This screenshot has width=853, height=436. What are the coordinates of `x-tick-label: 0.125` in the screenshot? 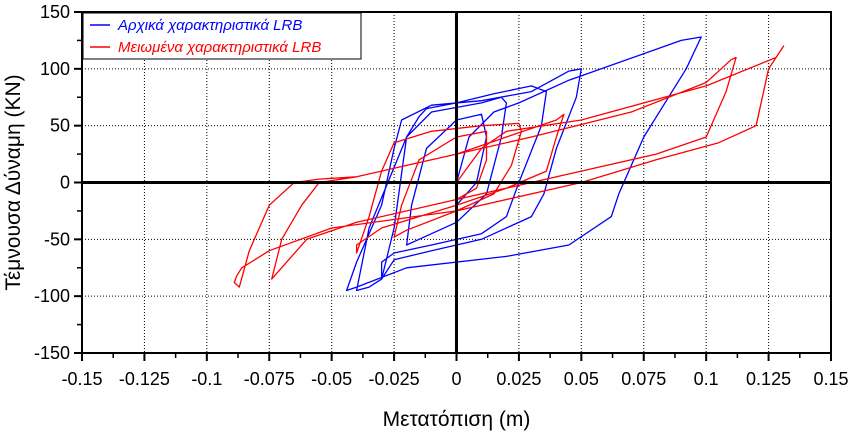 It's located at (768, 379).